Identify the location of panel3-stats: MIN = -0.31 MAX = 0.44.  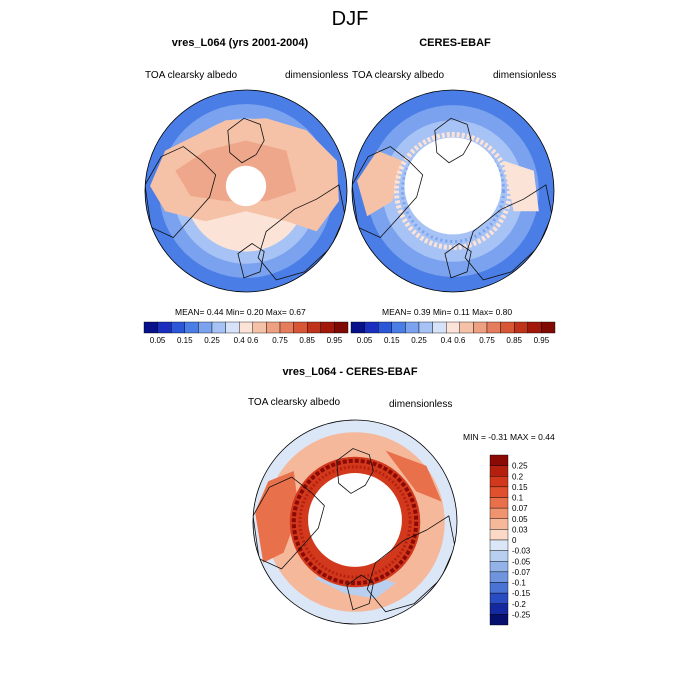
(509, 437).